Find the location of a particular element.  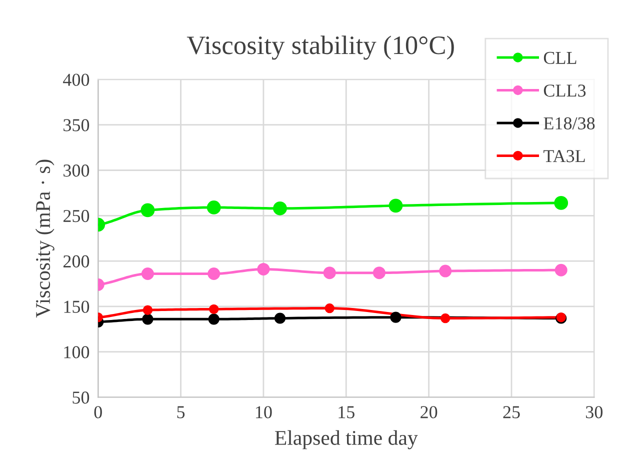

y-tick-label: 350 is located at coordinates (77, 125).